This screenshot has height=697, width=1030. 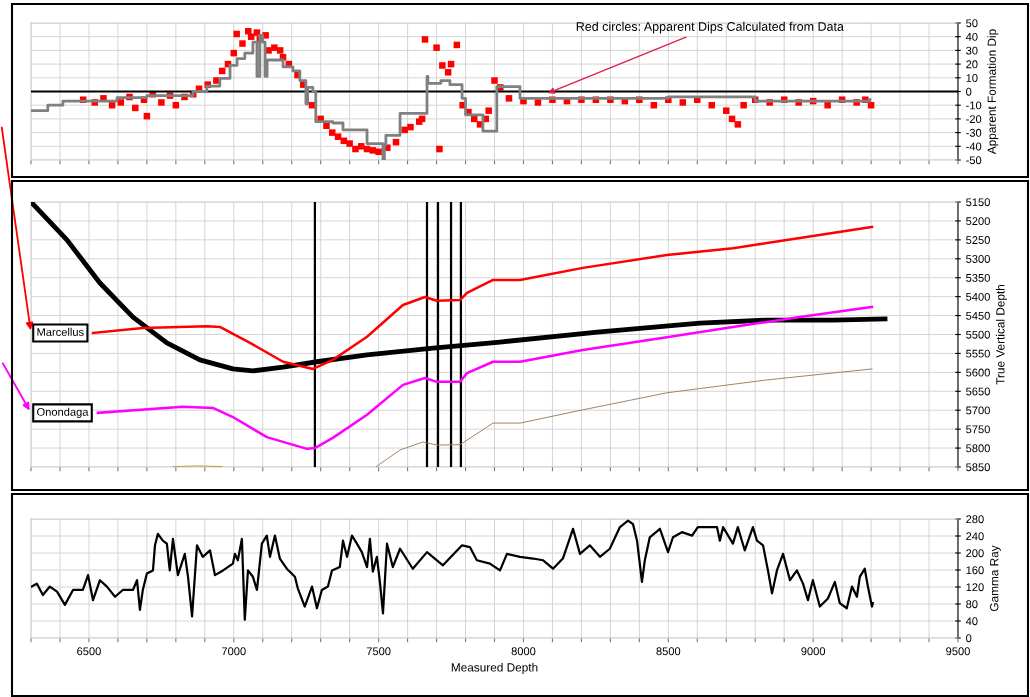 What do you see at coordinates (523, 651) in the screenshot?
I see `x-tick-label: 8000` at bounding box center [523, 651].